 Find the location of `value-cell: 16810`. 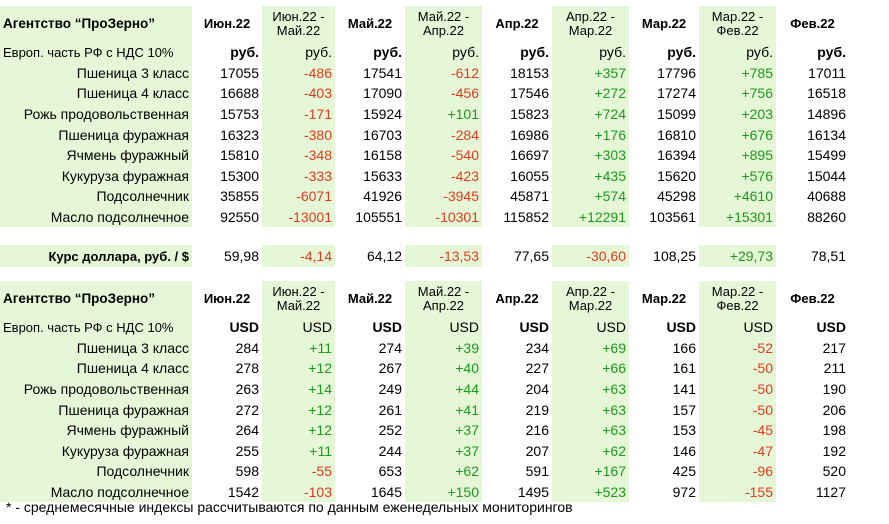

value-cell: 16810 is located at coordinates (676, 134).